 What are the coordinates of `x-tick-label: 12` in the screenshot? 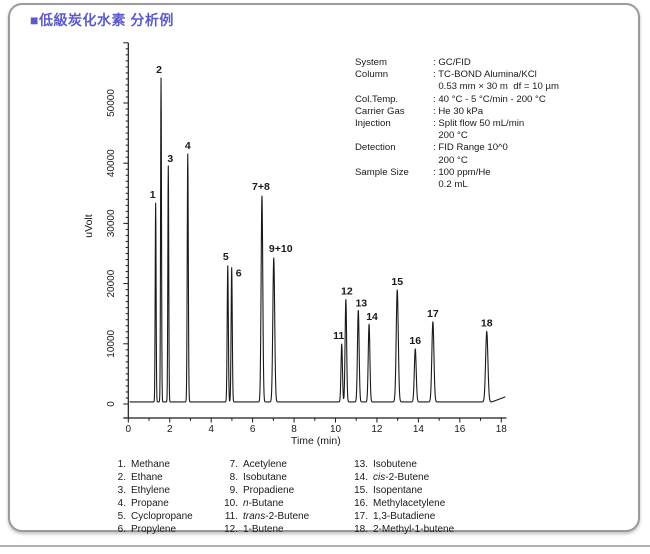 It's located at (377, 429).